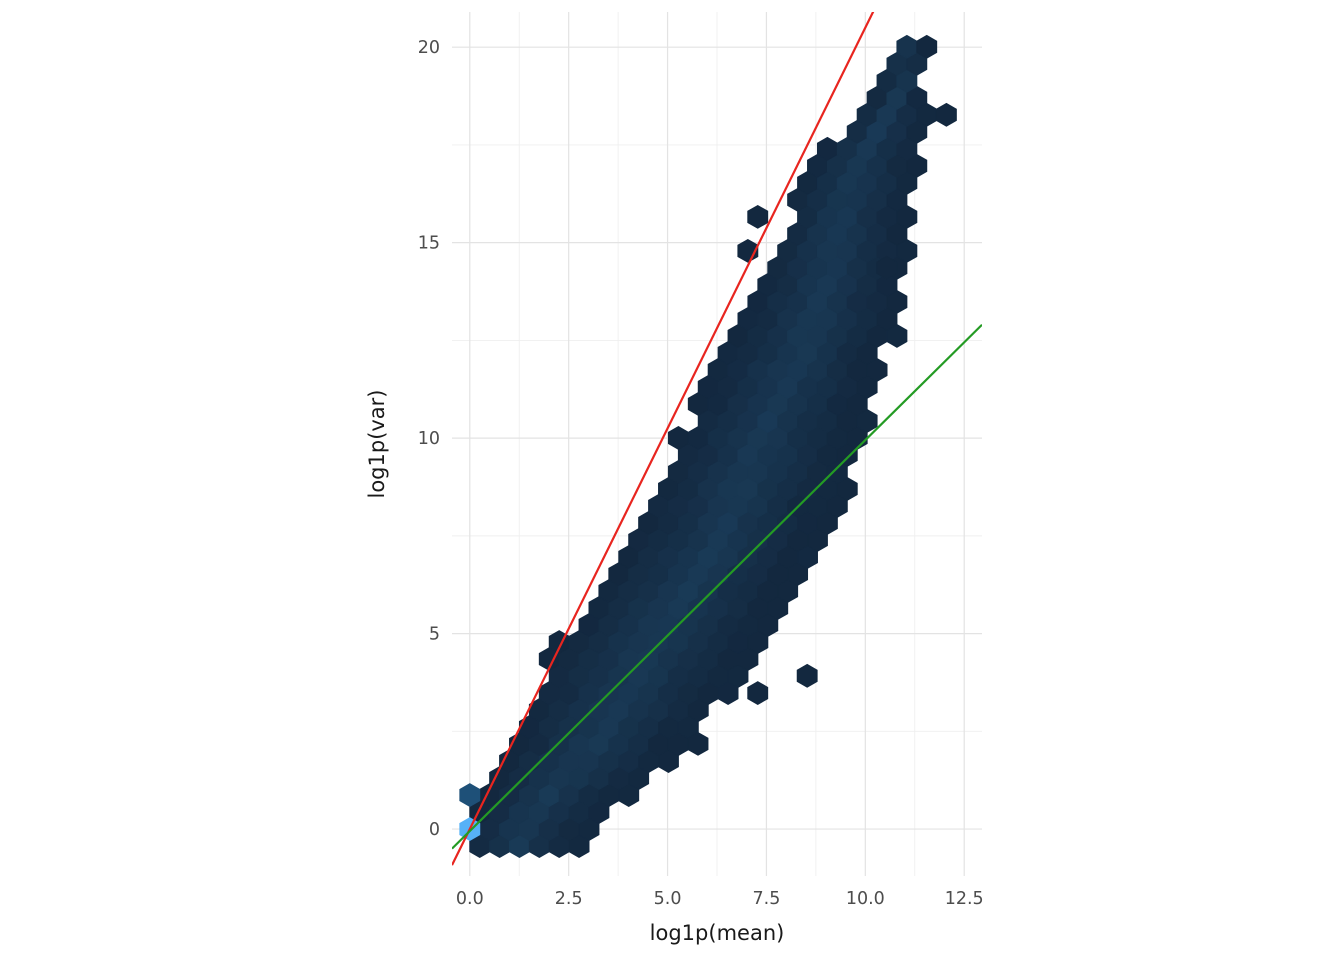 The height and width of the screenshot is (960, 1344). What do you see at coordinates (434, 830) in the screenshot?
I see `y-tick-label: 0` at bounding box center [434, 830].